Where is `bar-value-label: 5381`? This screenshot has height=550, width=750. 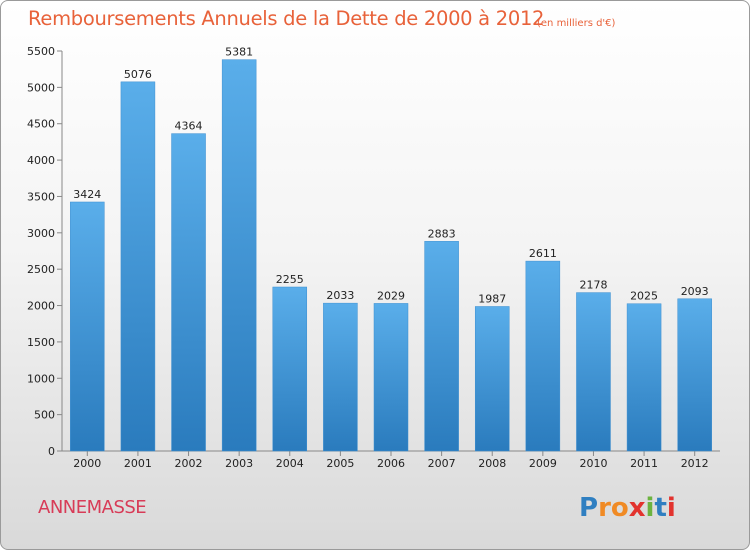
bar-value-label: 5381 is located at coordinates (239, 52).